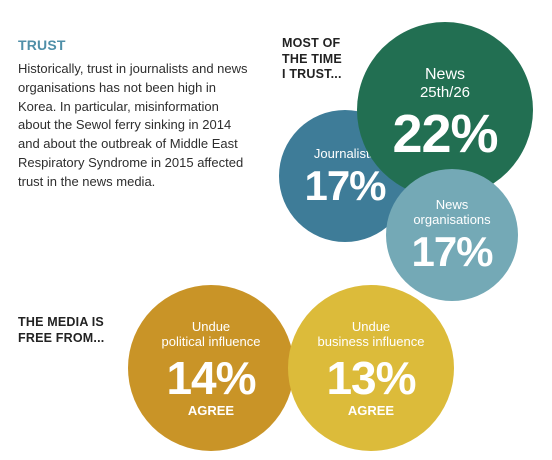 This screenshot has height=460, width=552. What do you see at coordinates (211, 377) in the screenshot?
I see `political-influence-value: 14%` at bounding box center [211, 377].